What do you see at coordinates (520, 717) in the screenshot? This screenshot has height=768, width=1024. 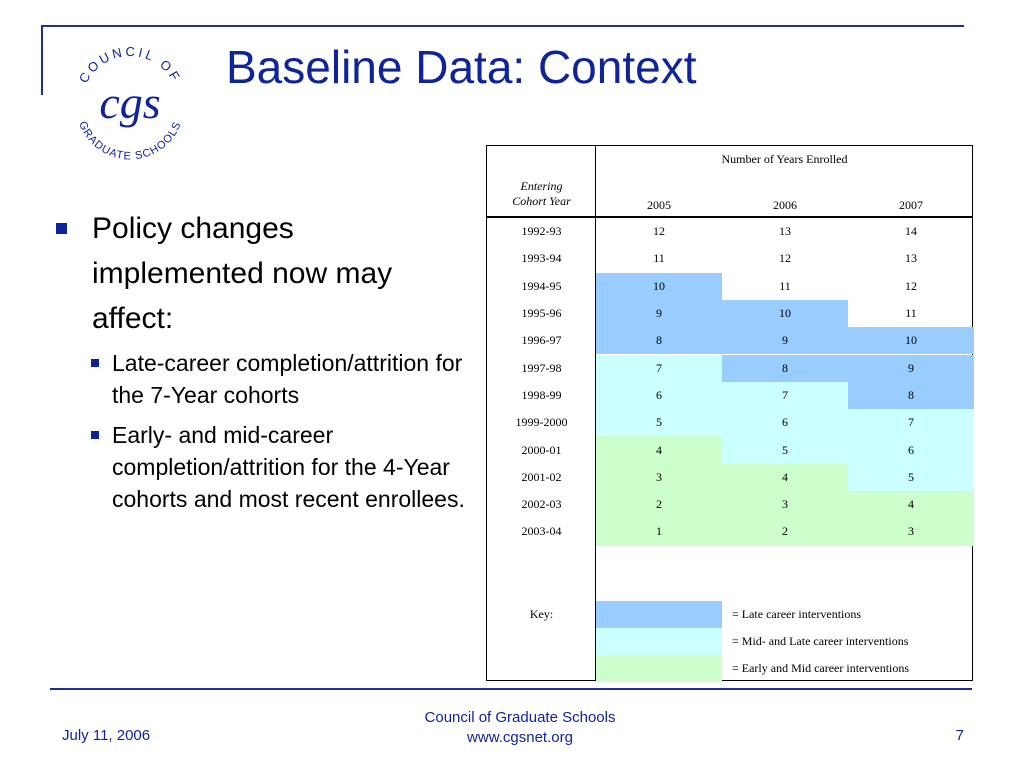 I see `footer-org-name: Council of Graduate Schools` at bounding box center [520, 717].